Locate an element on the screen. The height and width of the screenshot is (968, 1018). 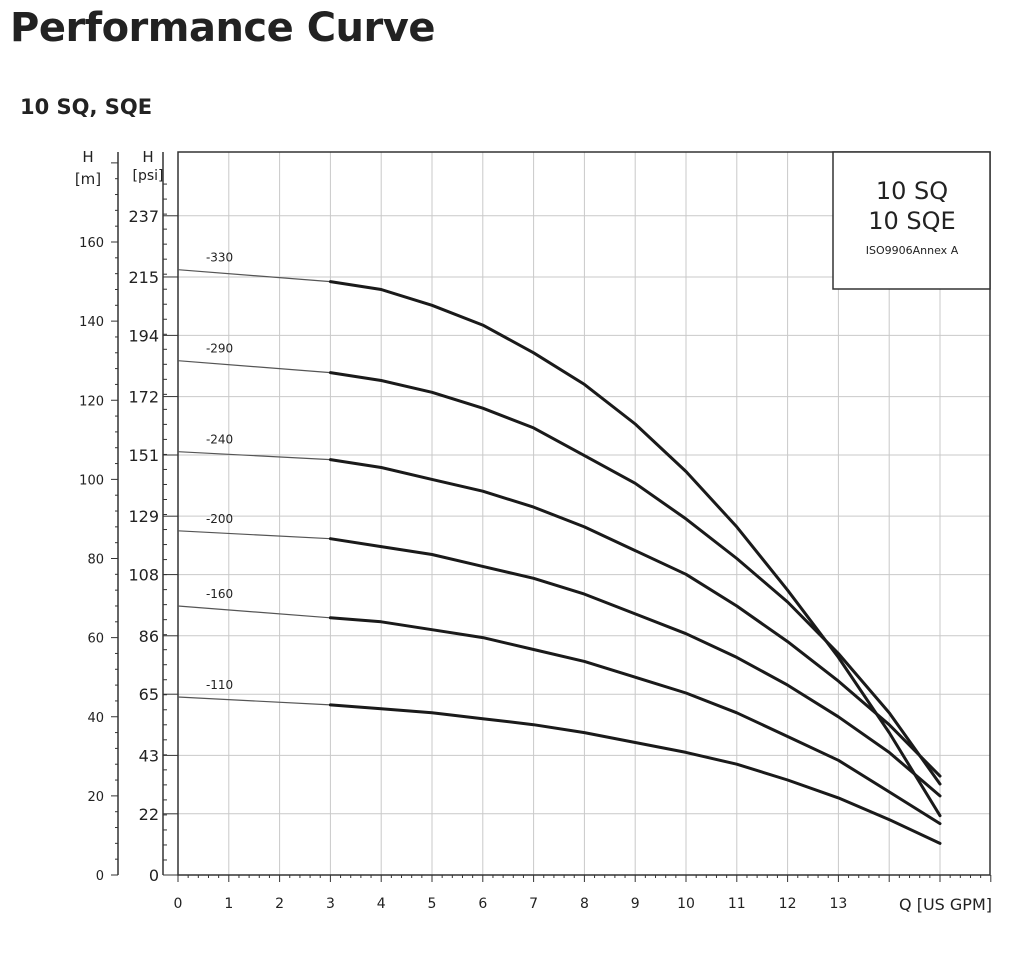
curve-240-thin is located at coordinates (254, 456).